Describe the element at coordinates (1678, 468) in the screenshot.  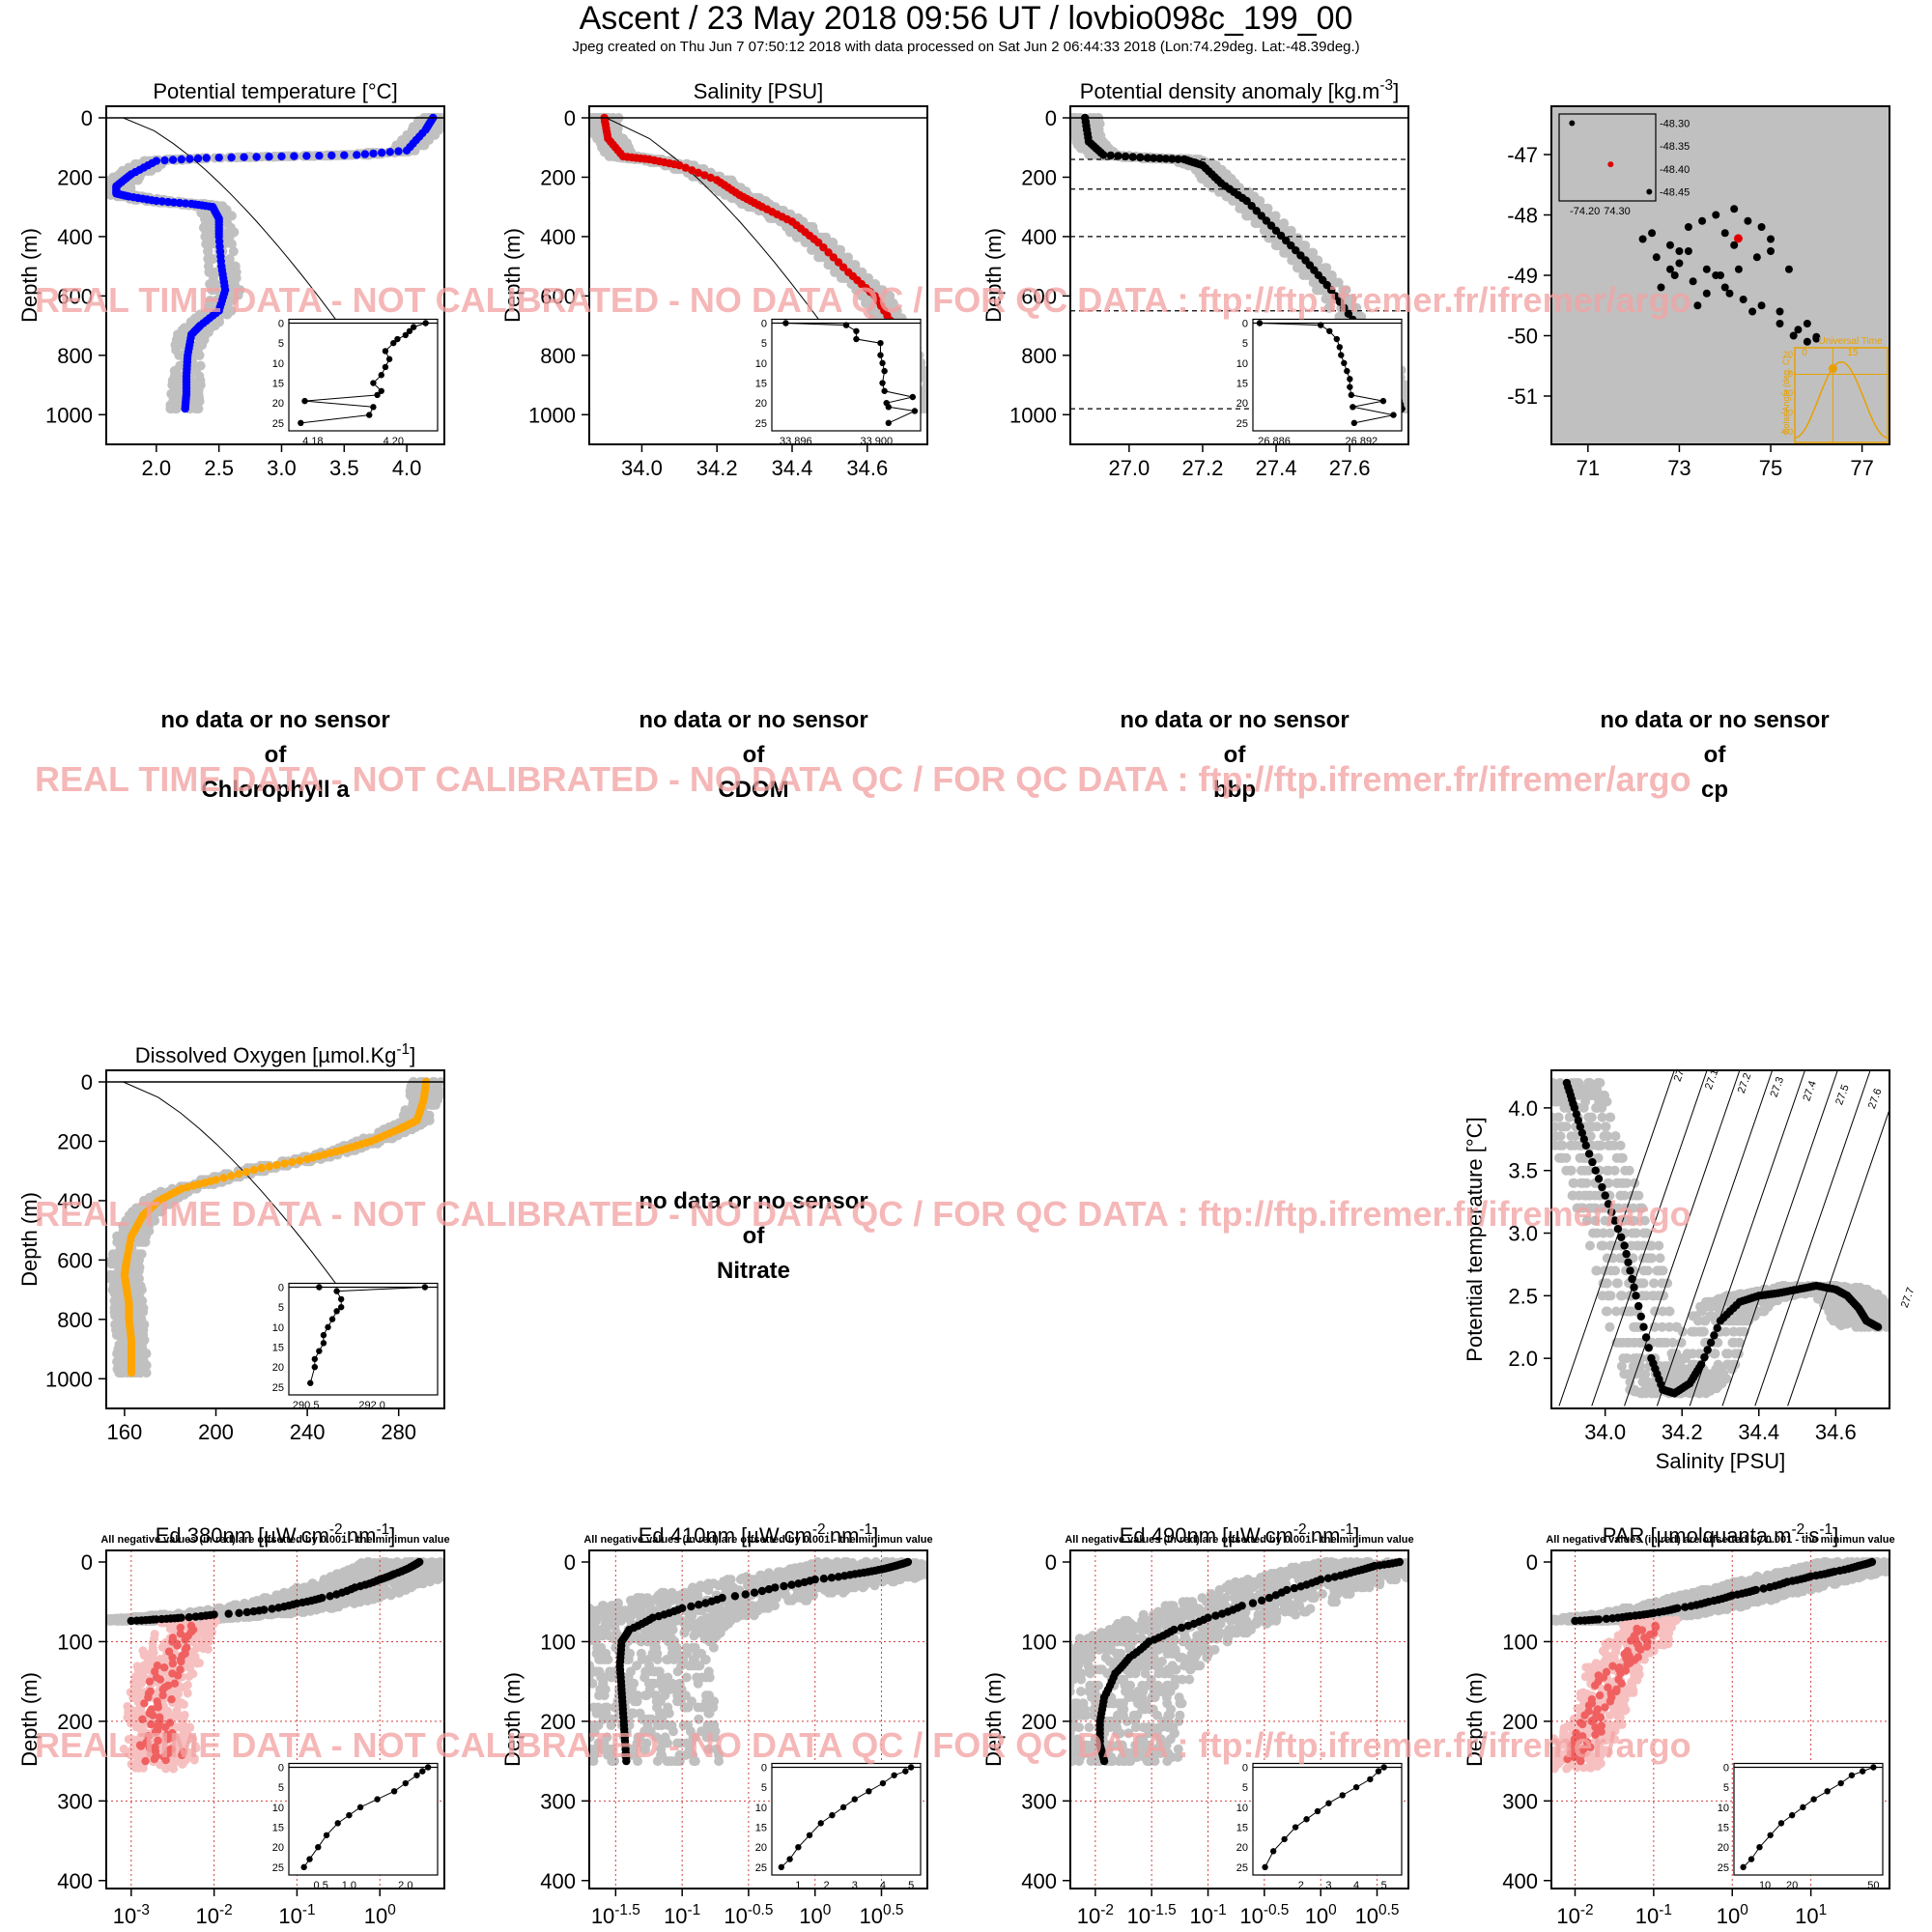
I see `x-tick-label: 73` at that location.